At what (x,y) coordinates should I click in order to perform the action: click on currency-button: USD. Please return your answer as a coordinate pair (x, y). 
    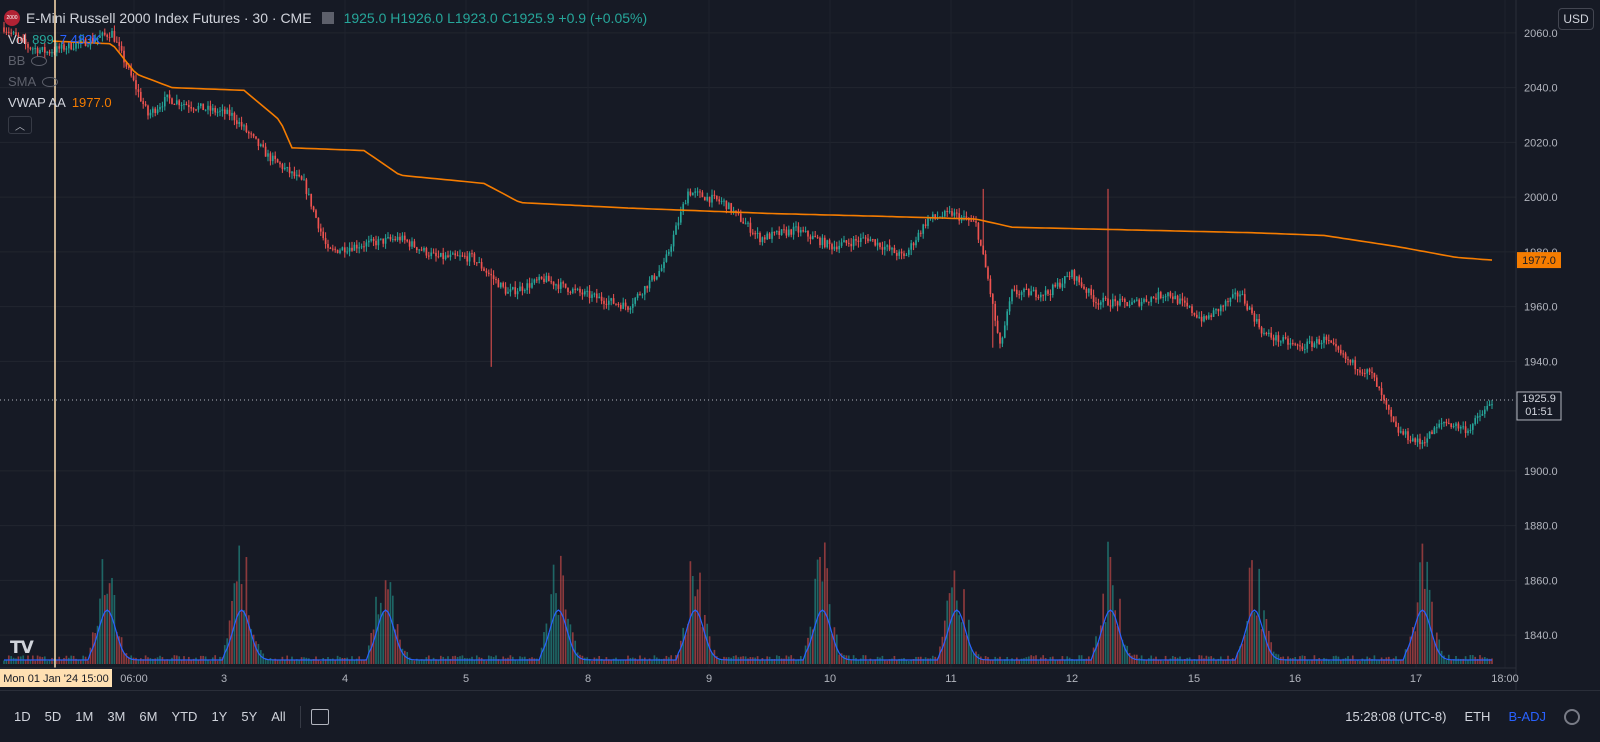
    Looking at the image, I should click on (1576, 19).